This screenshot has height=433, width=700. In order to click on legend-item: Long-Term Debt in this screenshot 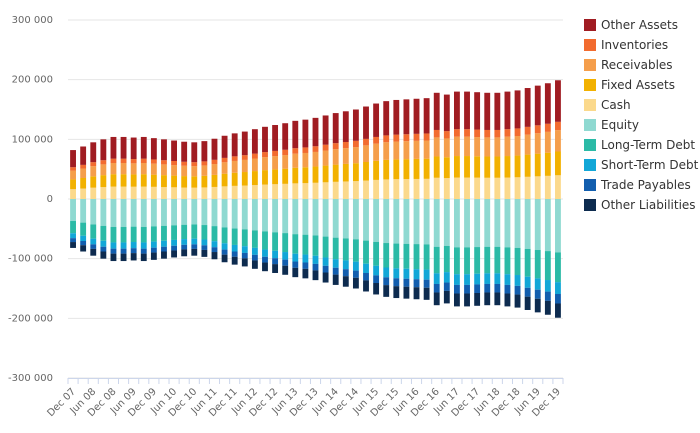, I will do `click(639, 145)`.